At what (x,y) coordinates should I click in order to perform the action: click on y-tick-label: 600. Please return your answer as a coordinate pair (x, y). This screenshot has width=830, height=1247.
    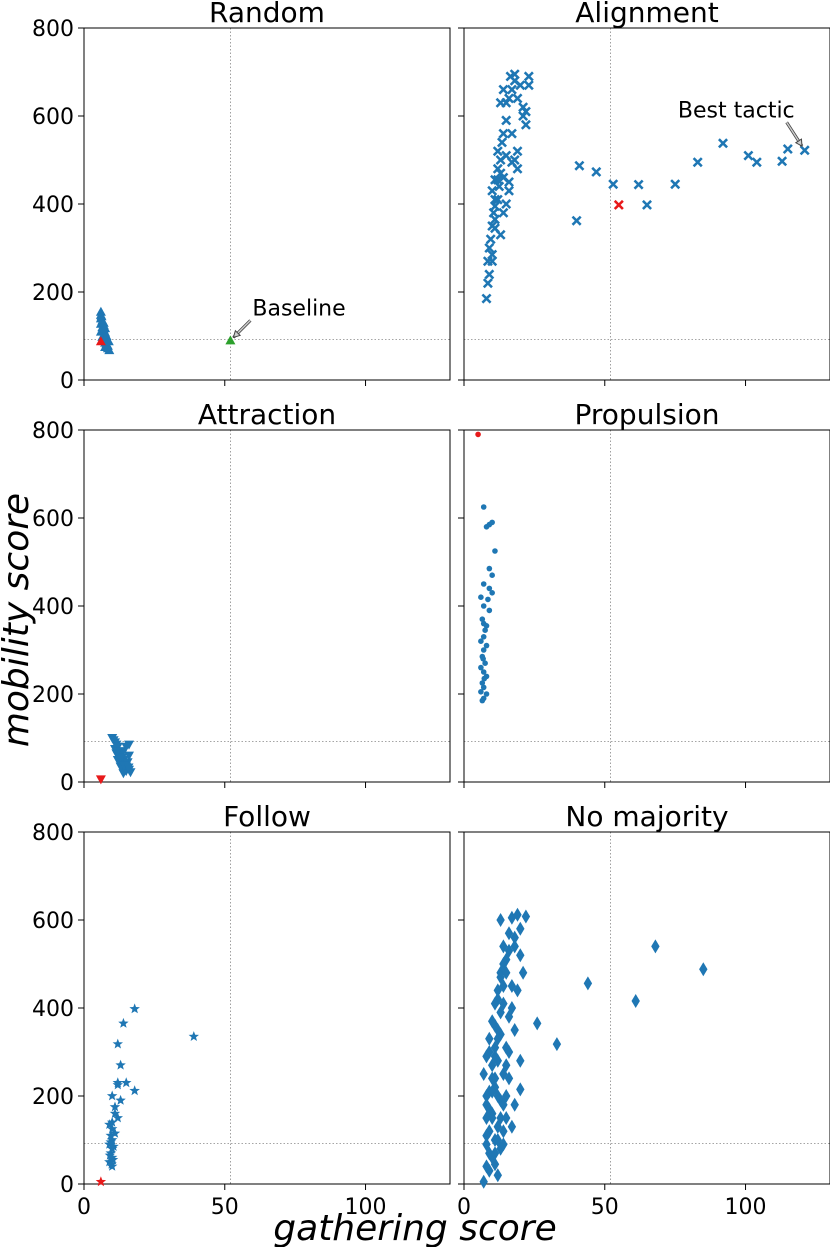
    Looking at the image, I should click on (53, 921).